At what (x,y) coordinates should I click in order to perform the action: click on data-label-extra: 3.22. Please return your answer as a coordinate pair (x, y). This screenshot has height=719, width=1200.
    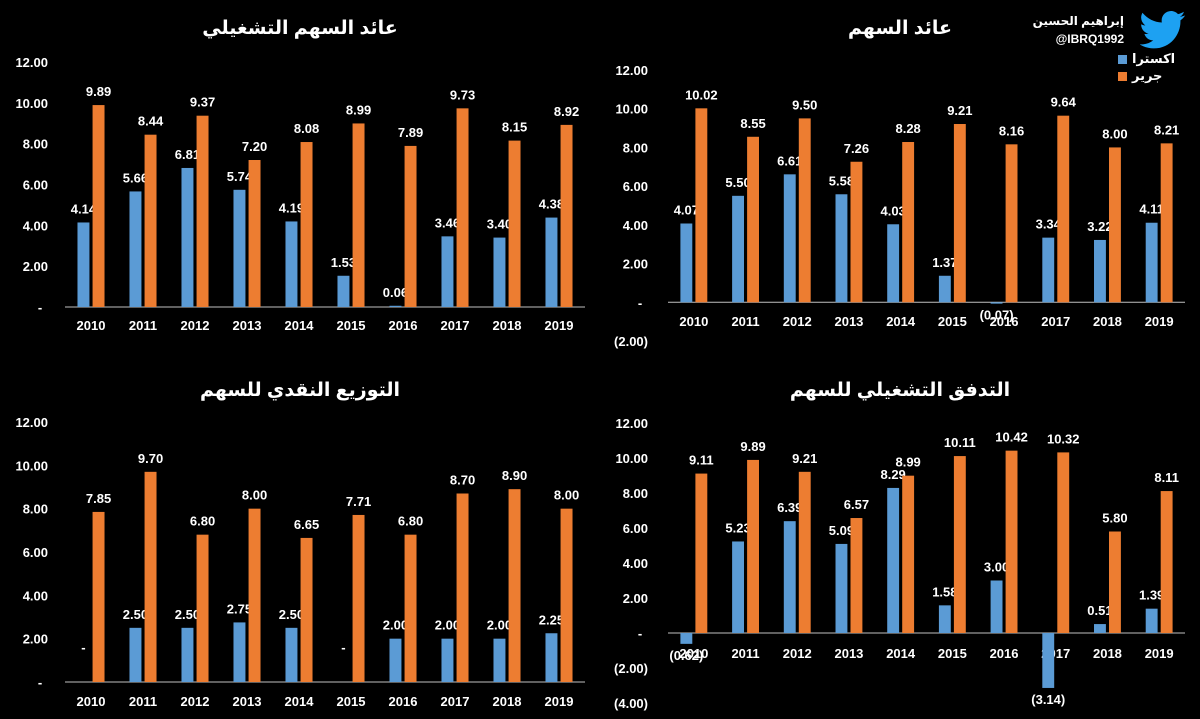
    Looking at the image, I should click on (1099, 226).